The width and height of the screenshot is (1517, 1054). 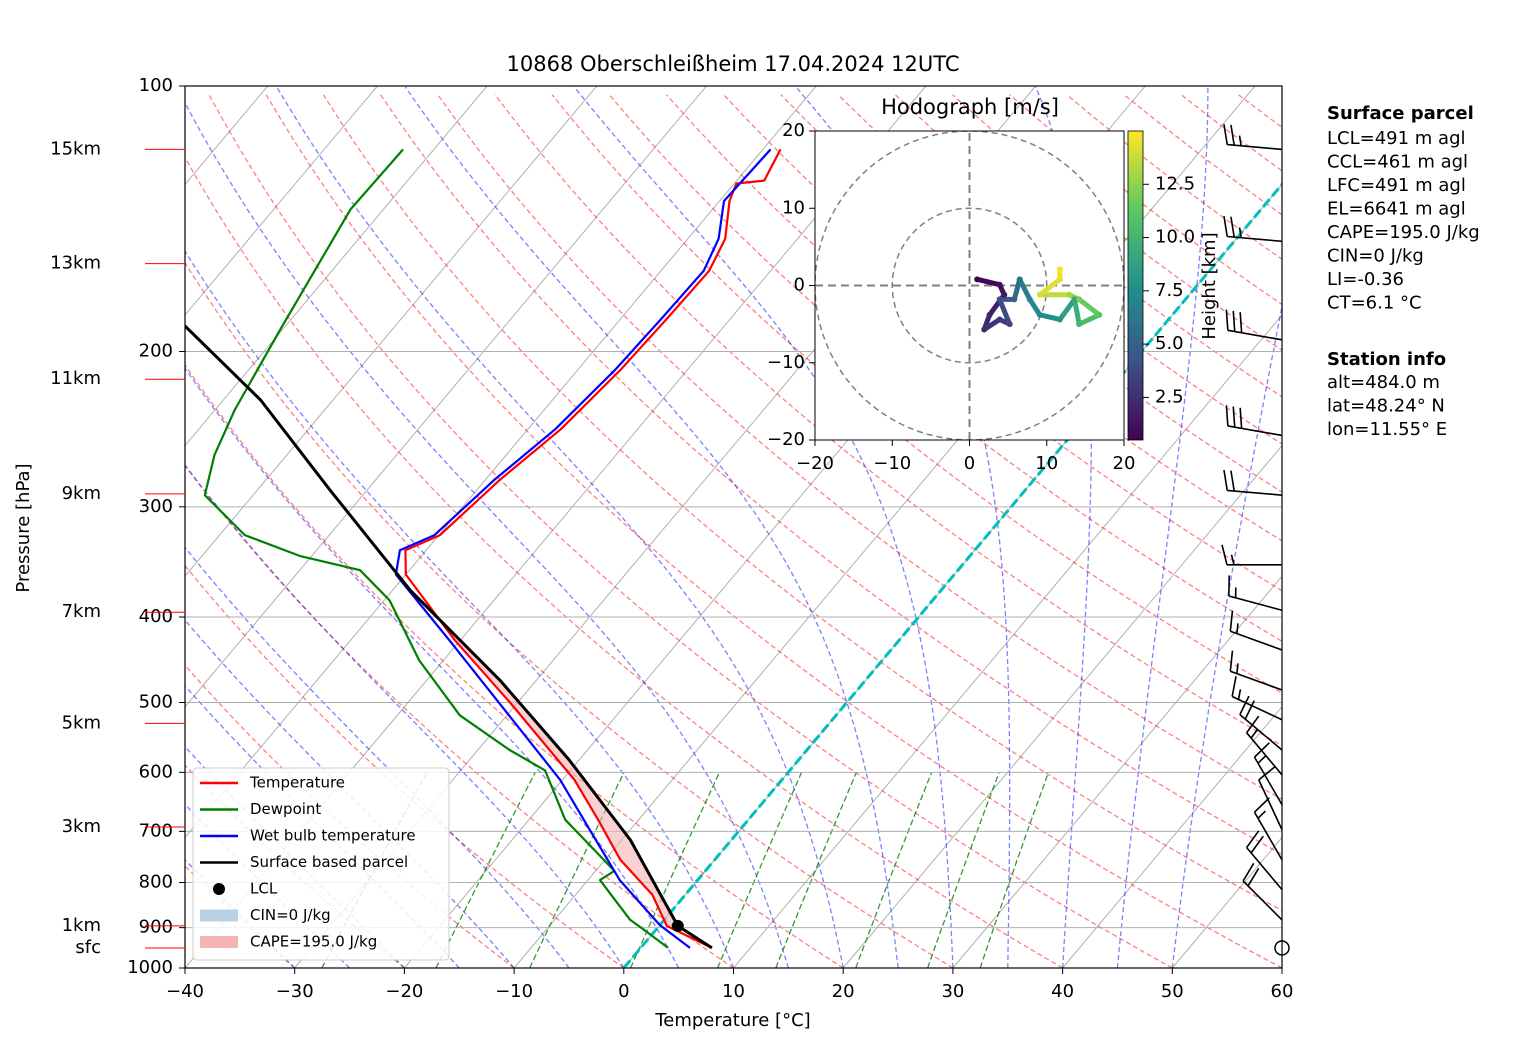 I want to click on colorbar-tick-label: 12.5, so click(x=1175, y=183).